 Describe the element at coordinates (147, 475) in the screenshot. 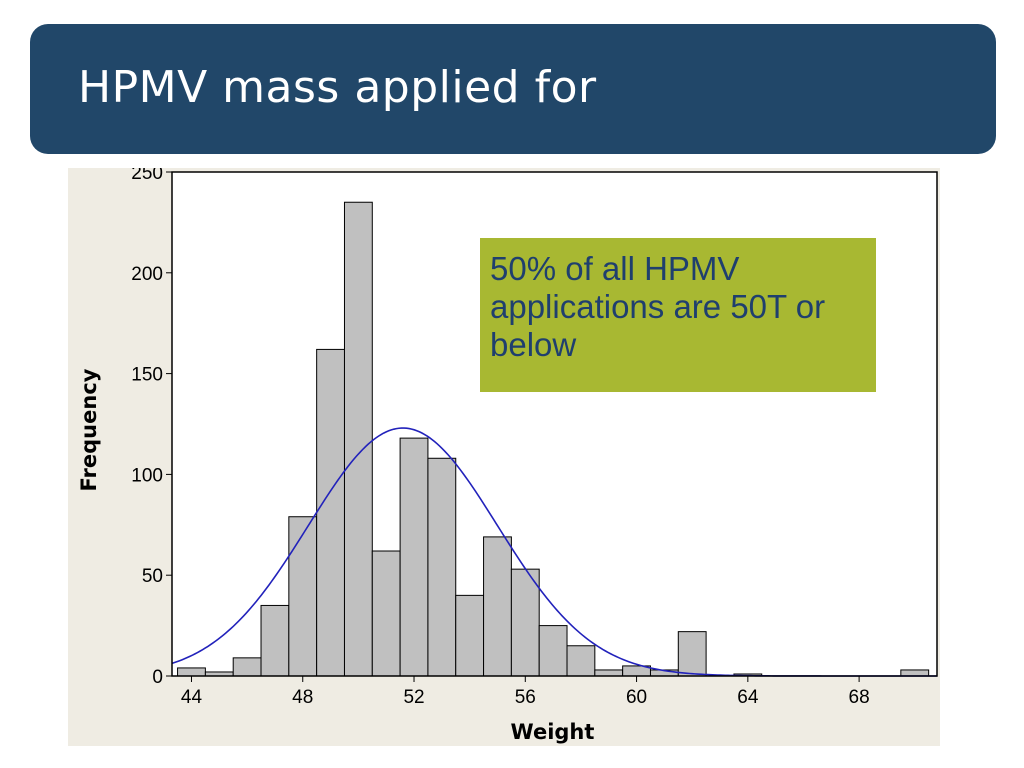

I see `y-tick-label-2: 100` at that location.